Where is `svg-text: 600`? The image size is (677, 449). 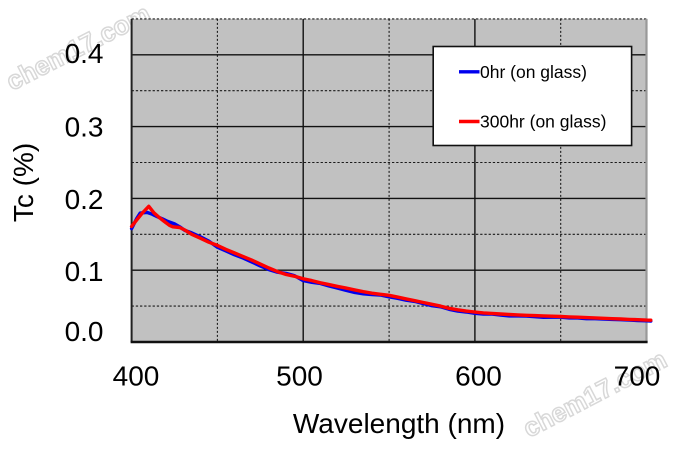 svg-text: 600 is located at coordinates (478, 376).